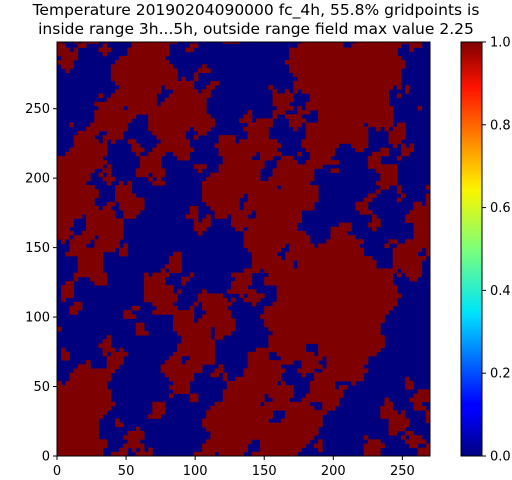  I want to click on y-tick-label: 250, so click(37, 109).